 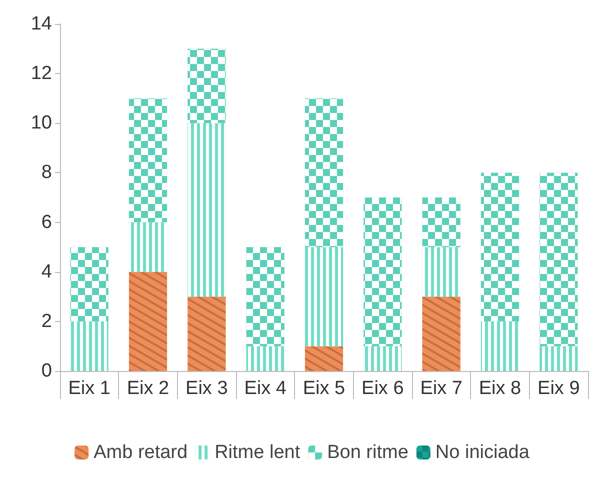 I want to click on x-tick-label: Eix 2, so click(x=148, y=388).